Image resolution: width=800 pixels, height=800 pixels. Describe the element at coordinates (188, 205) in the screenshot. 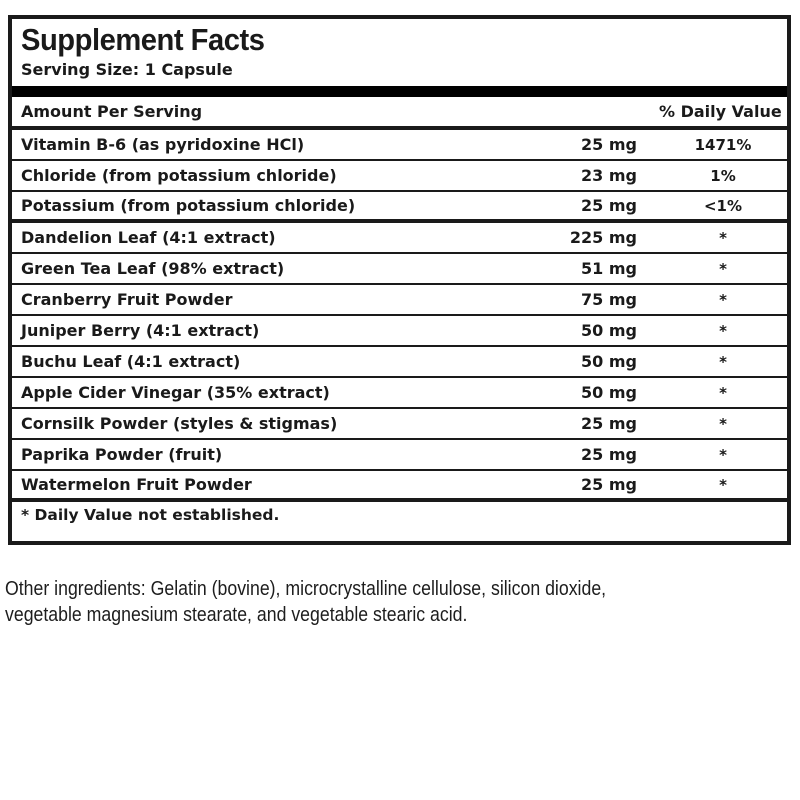

I see `ingredient-name: Potassium (from potassium chloride)` at that location.